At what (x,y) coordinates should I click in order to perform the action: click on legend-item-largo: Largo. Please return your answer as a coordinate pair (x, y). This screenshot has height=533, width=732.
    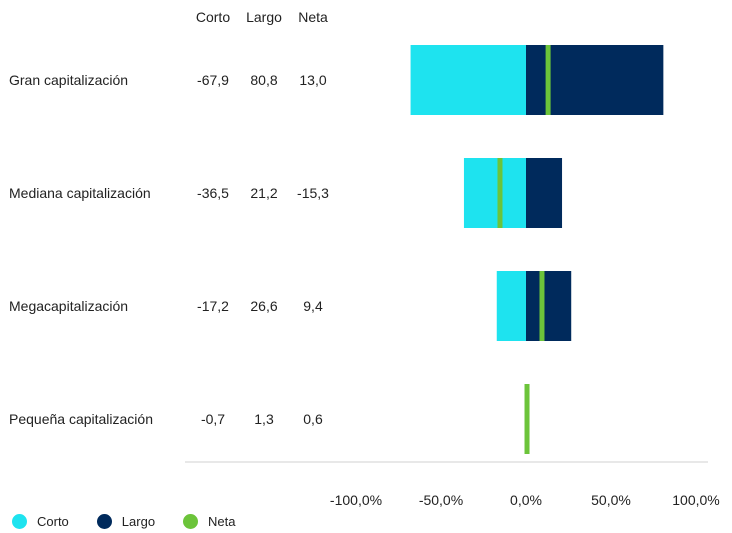
    Looking at the image, I should click on (126, 521).